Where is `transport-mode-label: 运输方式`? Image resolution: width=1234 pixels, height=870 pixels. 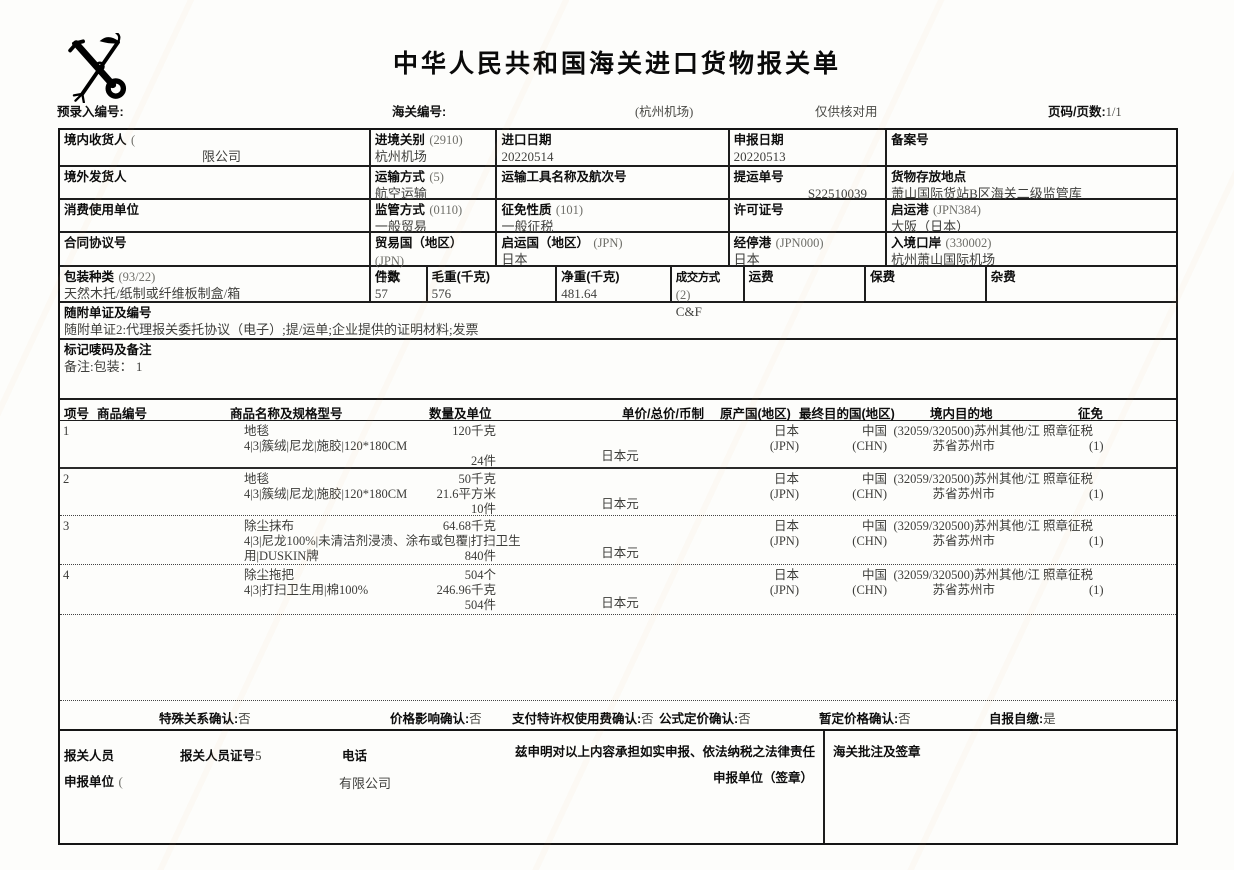 transport-mode-label: 运输方式 is located at coordinates (399, 177).